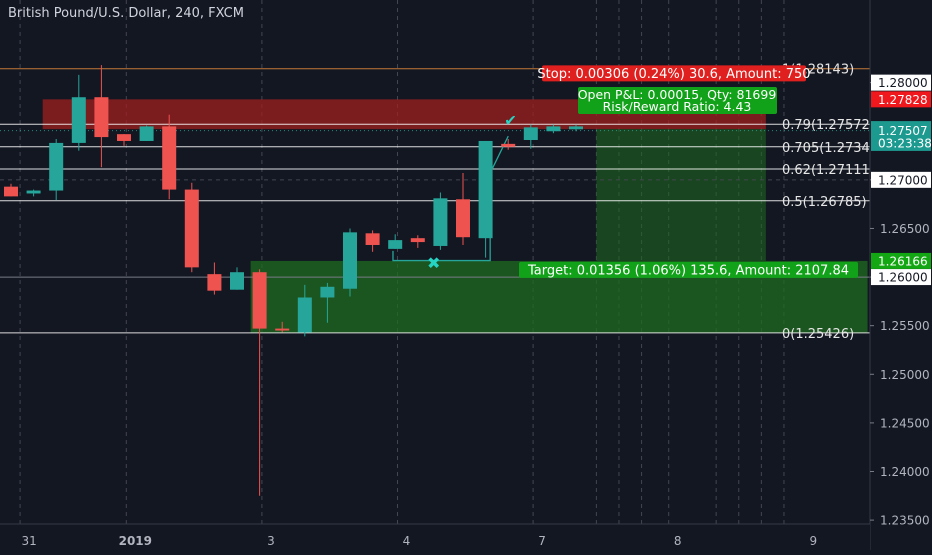 The image size is (932, 555). Describe the element at coordinates (905, 521) in the screenshot. I see `y-tick-label-8: 1.23500` at that location.